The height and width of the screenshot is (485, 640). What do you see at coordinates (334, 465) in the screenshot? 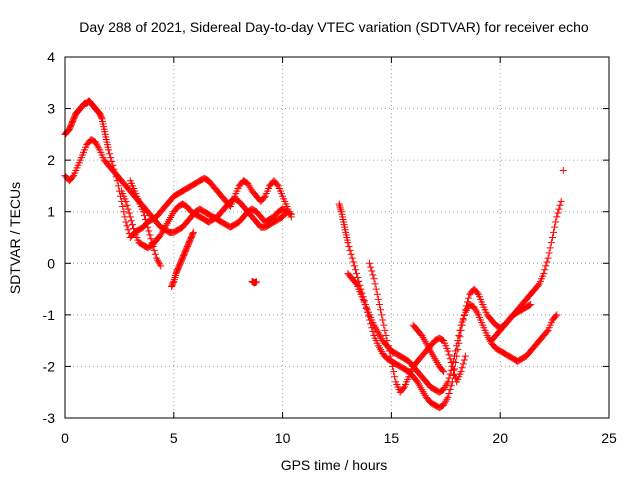
I see `x-axis-label: GPS time / hours` at bounding box center [334, 465].